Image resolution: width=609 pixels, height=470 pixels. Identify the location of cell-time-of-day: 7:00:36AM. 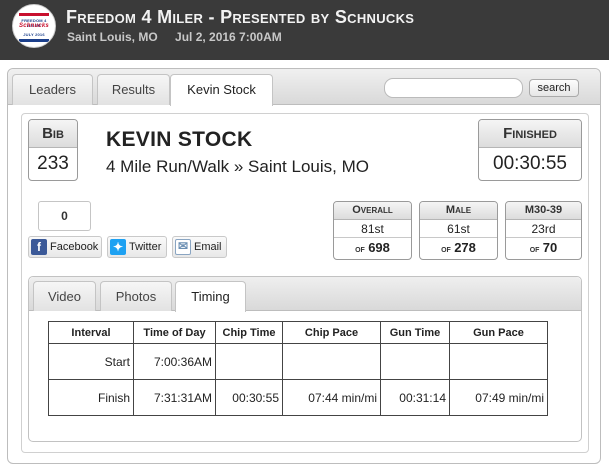
(174, 361).